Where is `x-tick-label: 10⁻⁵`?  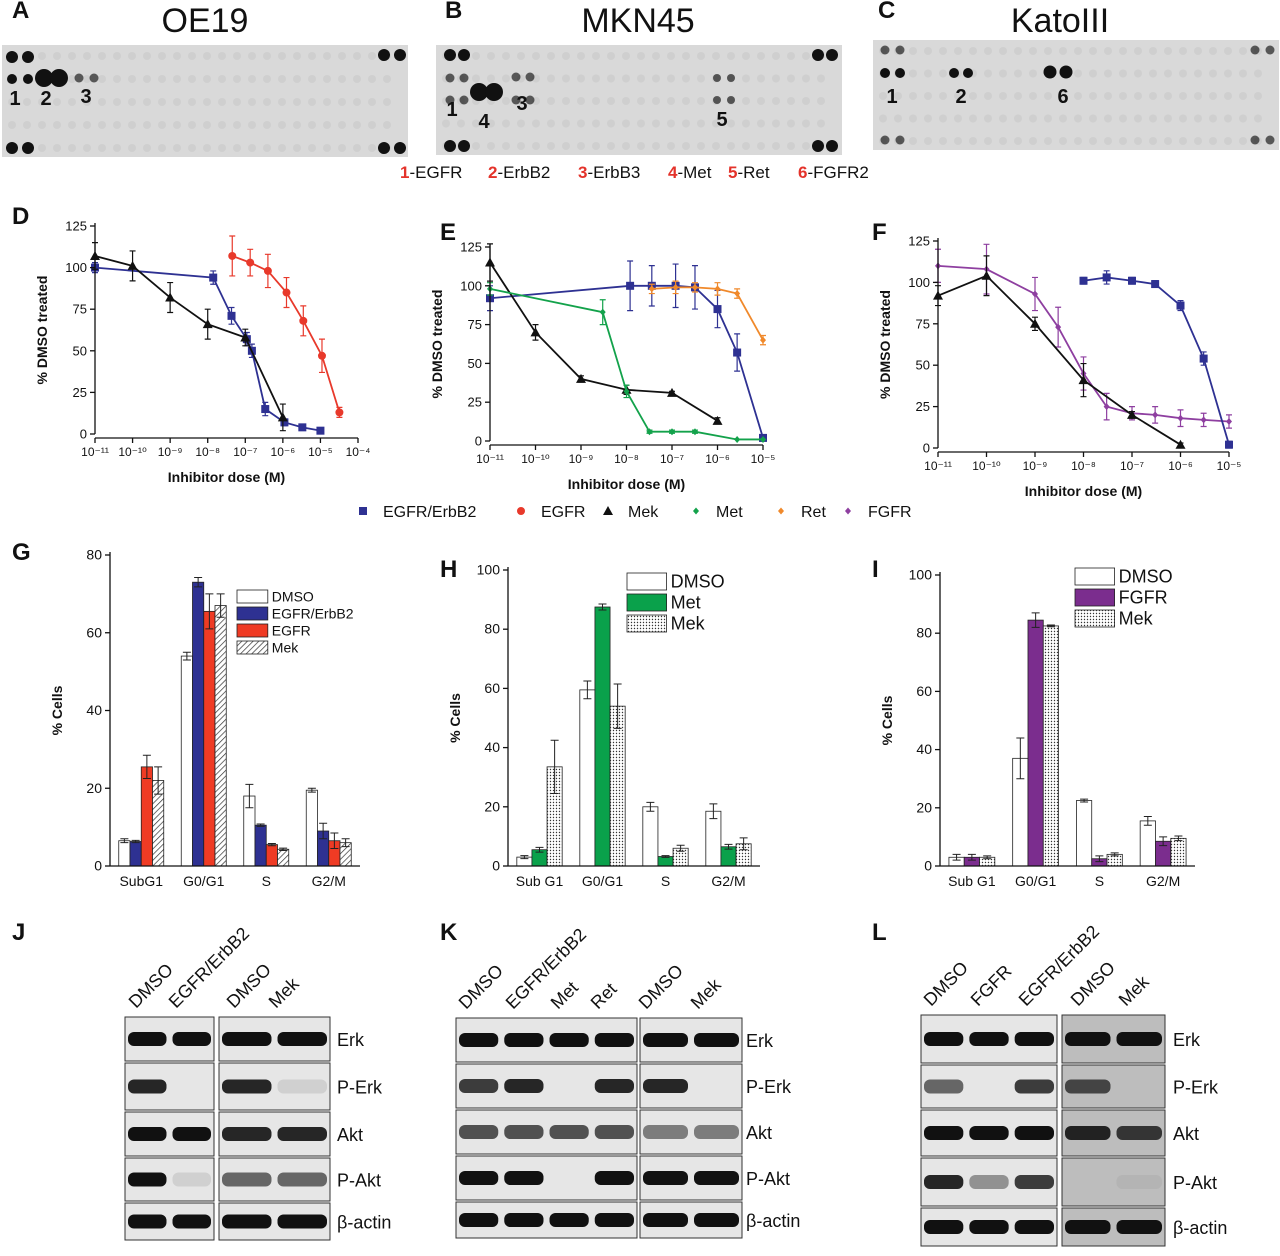 x-tick-label: 10⁻⁵ is located at coordinates (1229, 466).